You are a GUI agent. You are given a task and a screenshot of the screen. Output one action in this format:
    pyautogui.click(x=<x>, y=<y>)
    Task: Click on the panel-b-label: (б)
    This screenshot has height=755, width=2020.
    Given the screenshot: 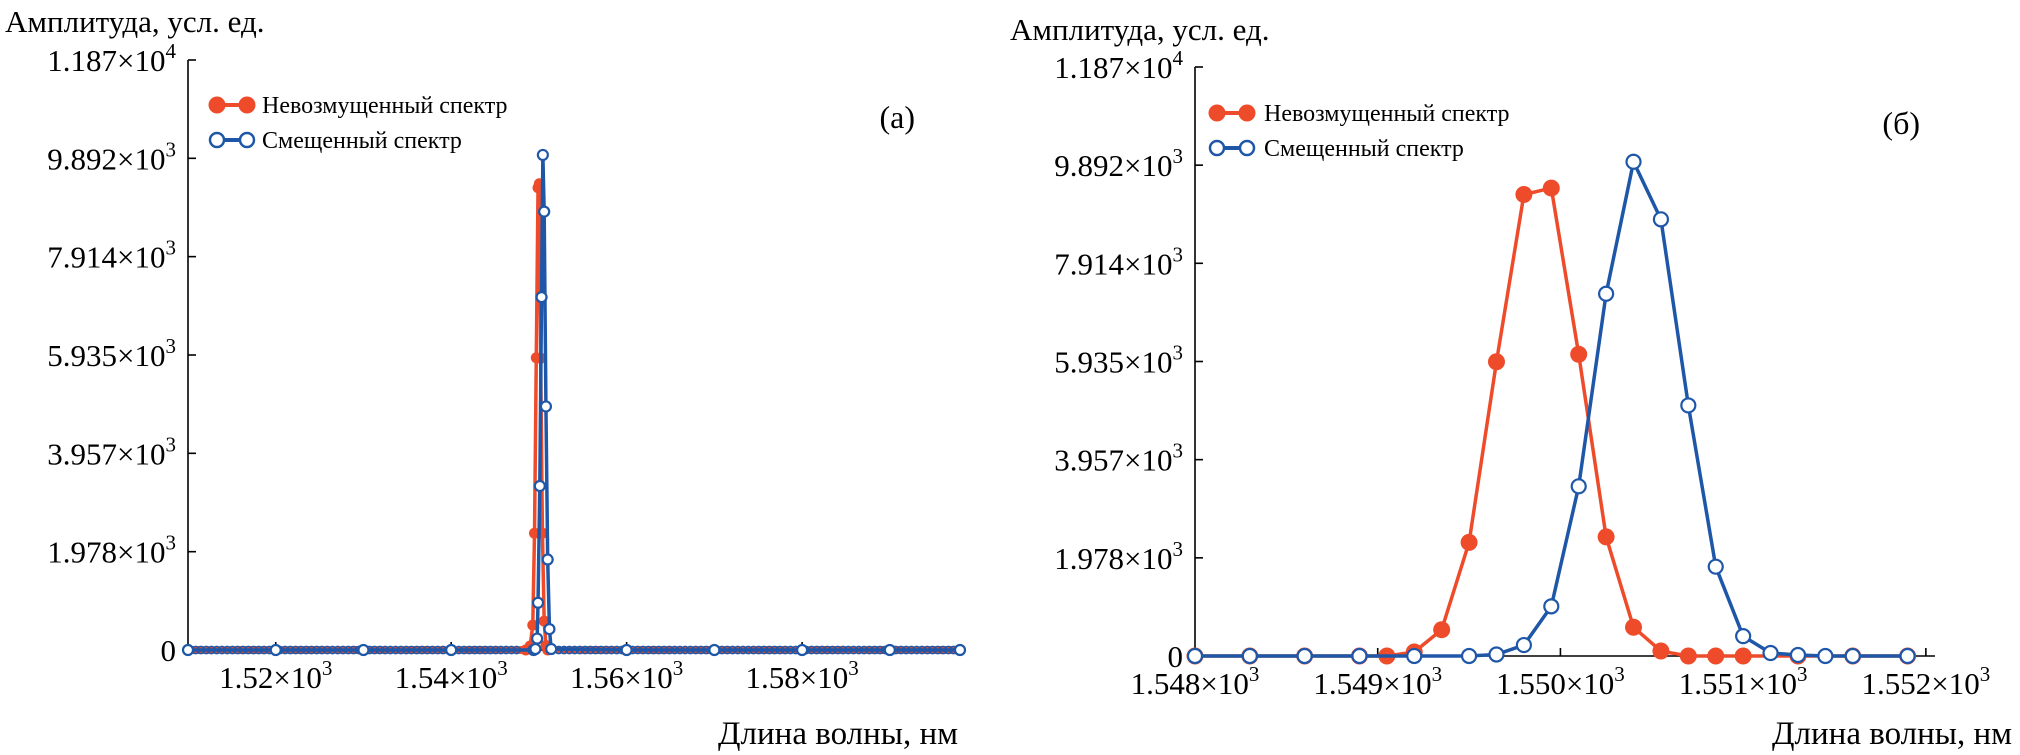 What is the action you would take?
    pyautogui.click(x=1901, y=123)
    